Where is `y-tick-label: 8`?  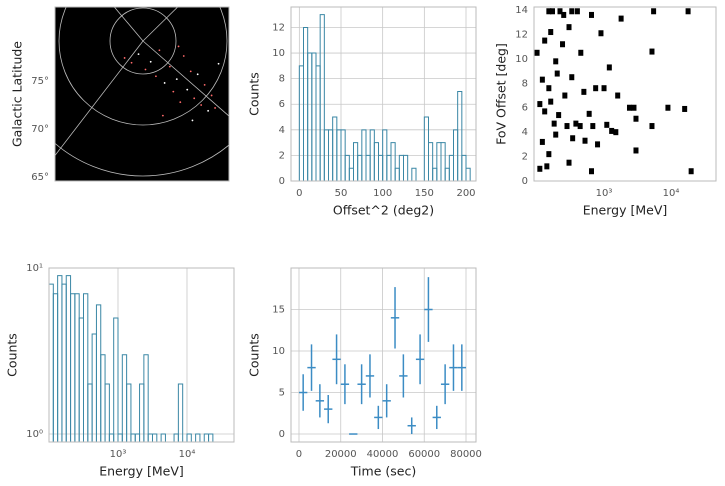 y-tick-label: 8 is located at coordinates (282, 79).